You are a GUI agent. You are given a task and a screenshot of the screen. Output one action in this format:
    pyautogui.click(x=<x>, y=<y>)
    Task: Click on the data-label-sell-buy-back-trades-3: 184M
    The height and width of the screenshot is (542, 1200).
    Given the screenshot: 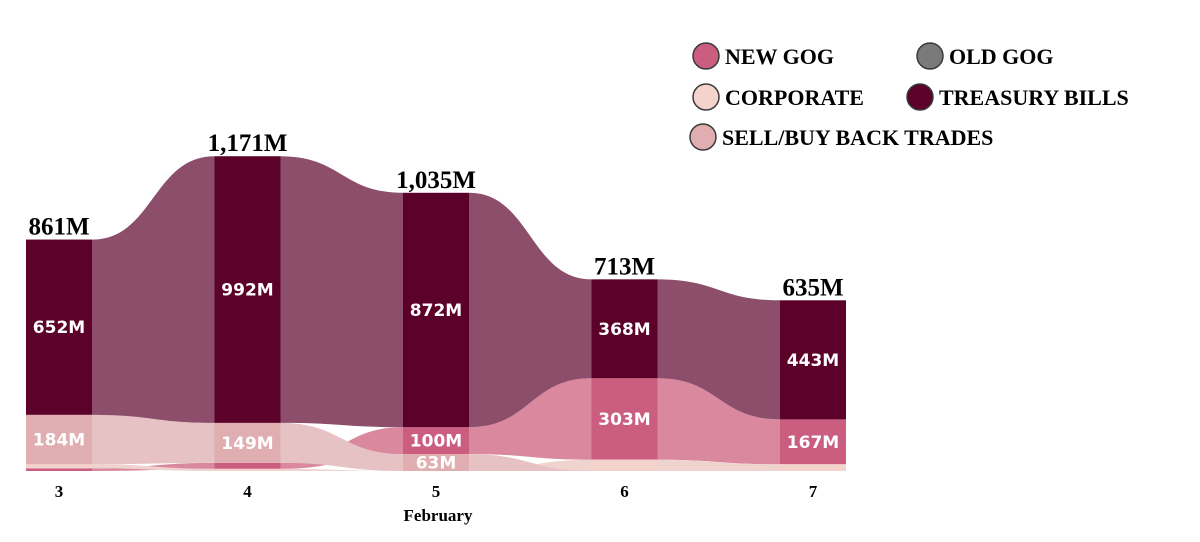 What is the action you would take?
    pyautogui.click(x=59, y=441)
    